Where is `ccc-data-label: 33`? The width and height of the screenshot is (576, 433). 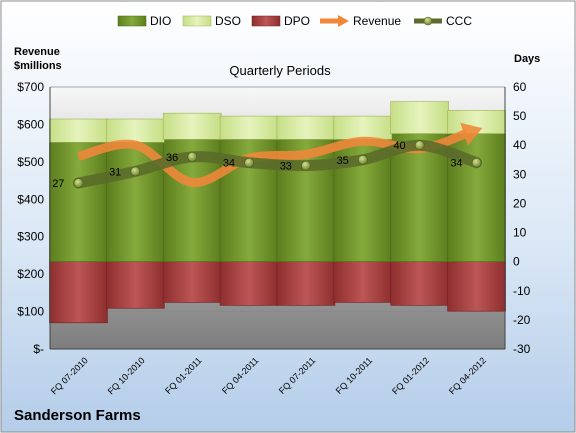 ccc-data-label: 33 is located at coordinates (286, 167).